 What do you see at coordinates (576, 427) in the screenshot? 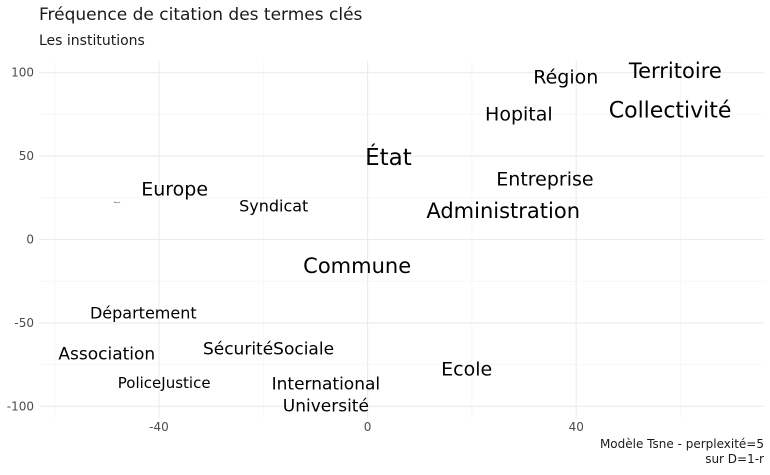
I see `x-tick-label: 40` at bounding box center [576, 427].